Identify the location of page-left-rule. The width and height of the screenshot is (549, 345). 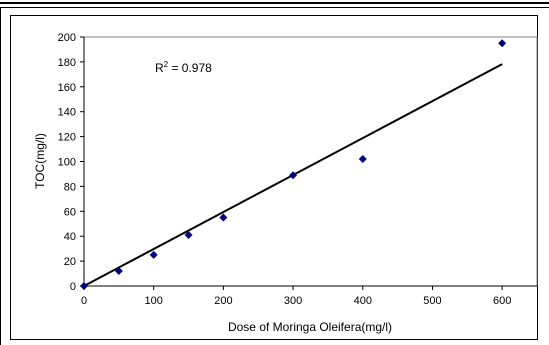
(0, 176).